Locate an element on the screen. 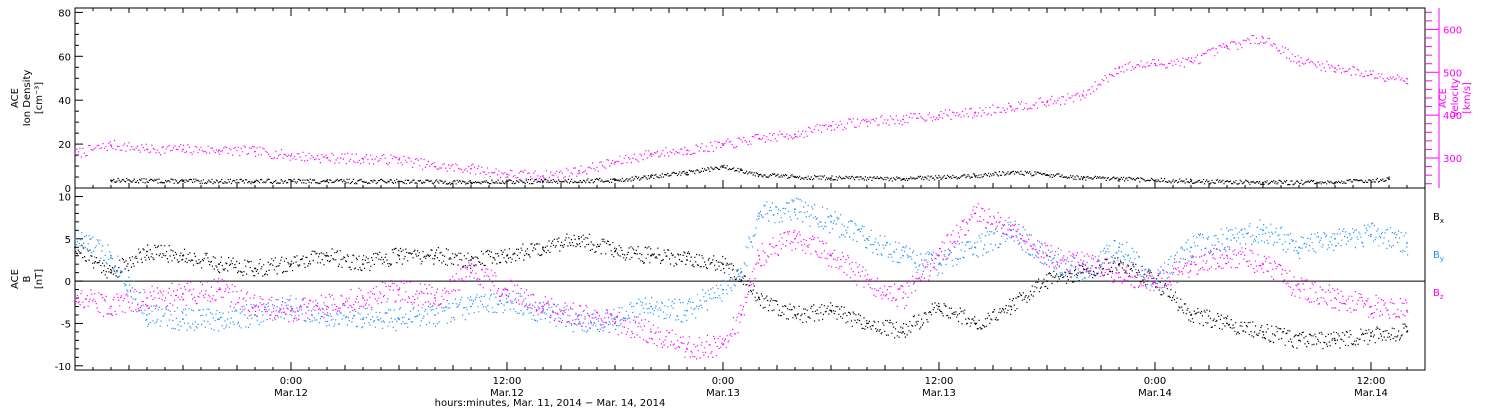 Image resolution: width=1500 pixels, height=410 pixels. xtick-date-label: Mar.13 is located at coordinates (723, 393).